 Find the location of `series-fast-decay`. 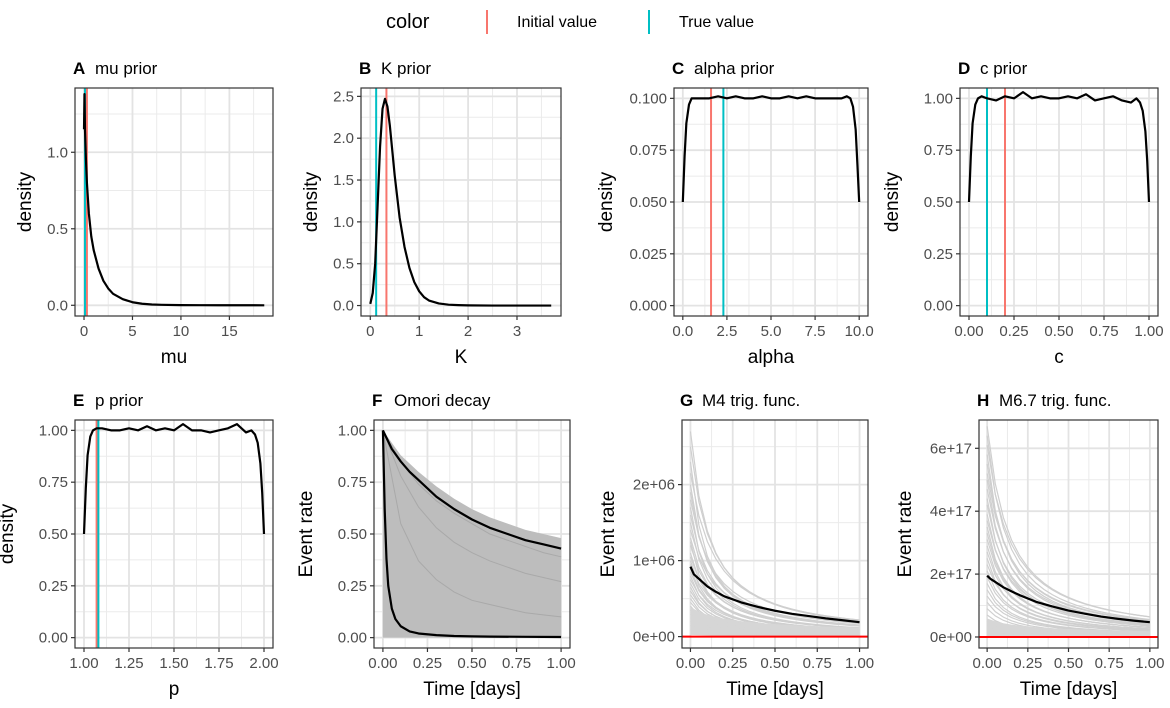

series-fast-decay is located at coordinates (471, 534).